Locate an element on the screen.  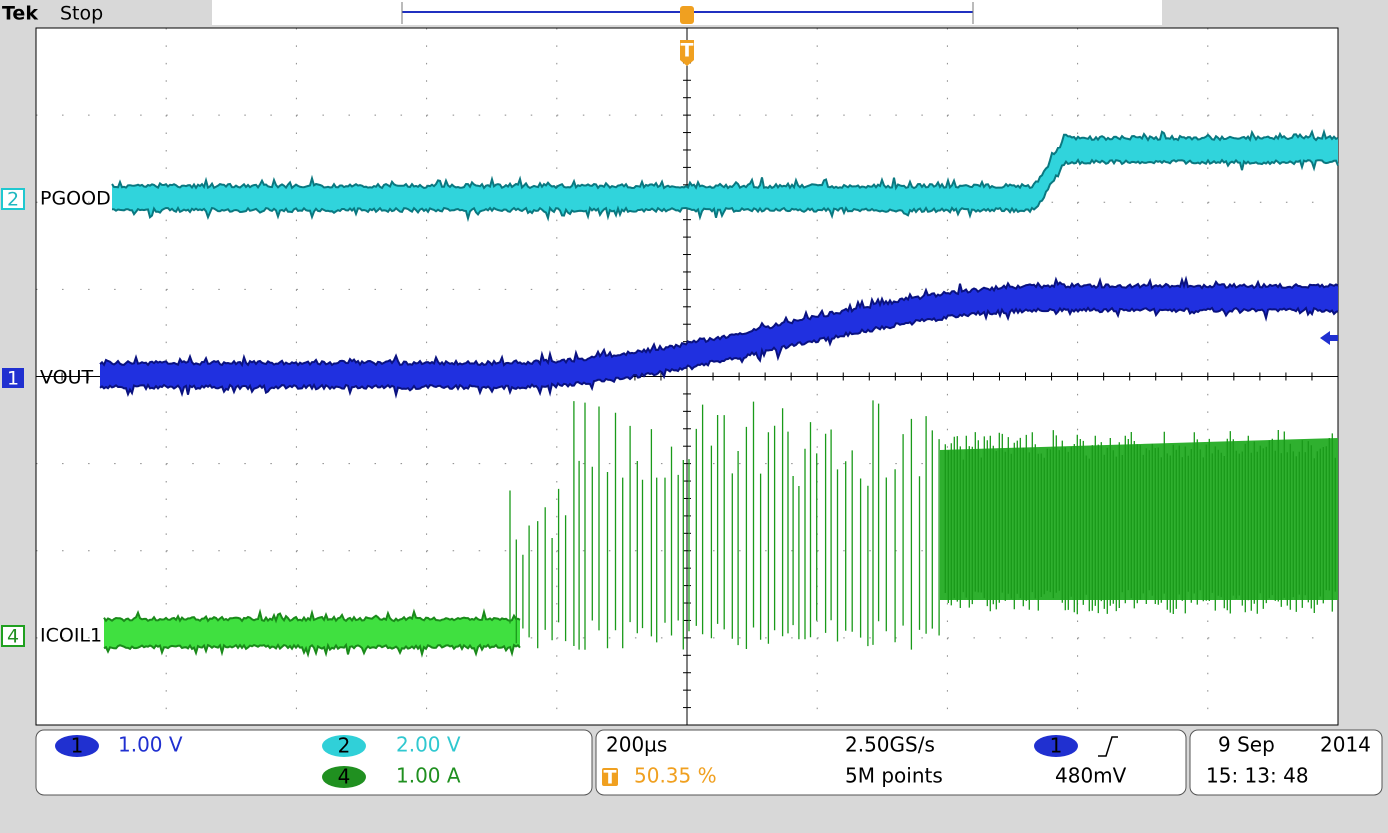
trigger-icon-label: T is located at coordinates (610, 778).